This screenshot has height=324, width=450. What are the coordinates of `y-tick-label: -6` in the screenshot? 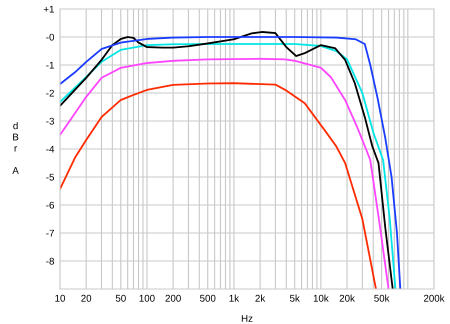 It's located at (50, 205).